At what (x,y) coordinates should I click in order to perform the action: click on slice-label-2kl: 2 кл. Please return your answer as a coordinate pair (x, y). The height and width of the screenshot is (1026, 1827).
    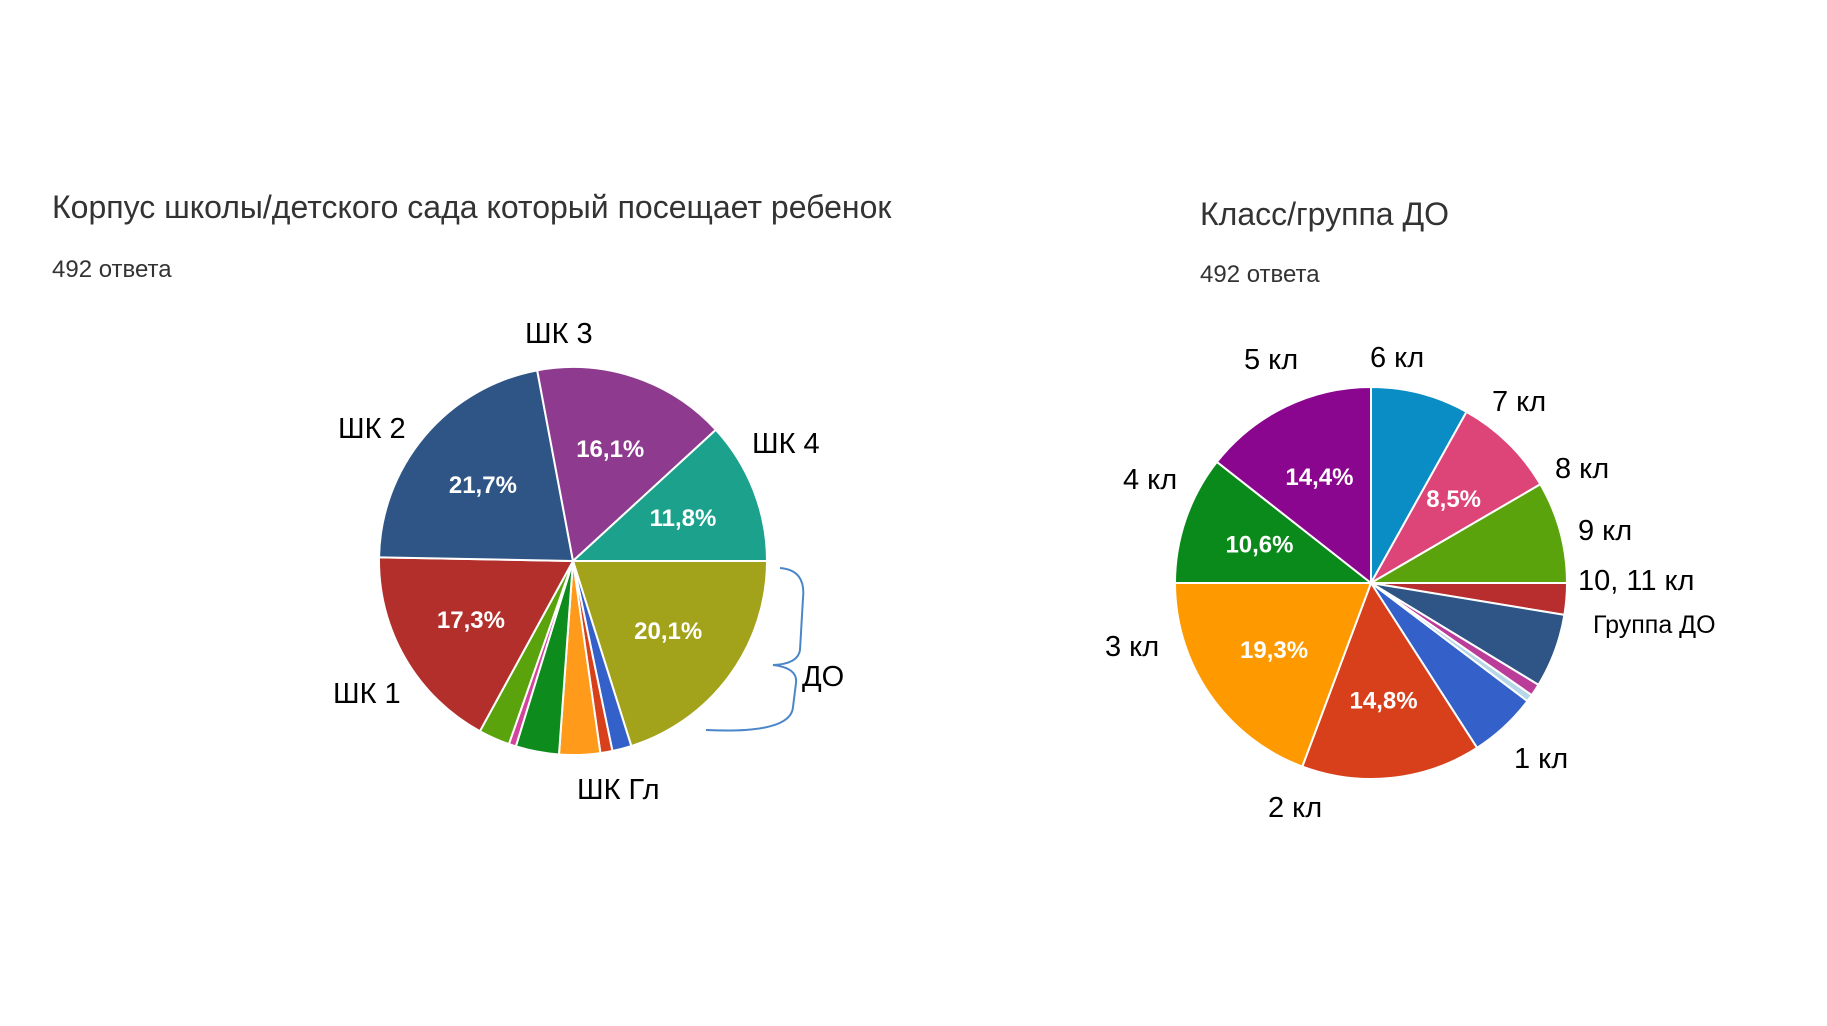
    Looking at the image, I should click on (1295, 808).